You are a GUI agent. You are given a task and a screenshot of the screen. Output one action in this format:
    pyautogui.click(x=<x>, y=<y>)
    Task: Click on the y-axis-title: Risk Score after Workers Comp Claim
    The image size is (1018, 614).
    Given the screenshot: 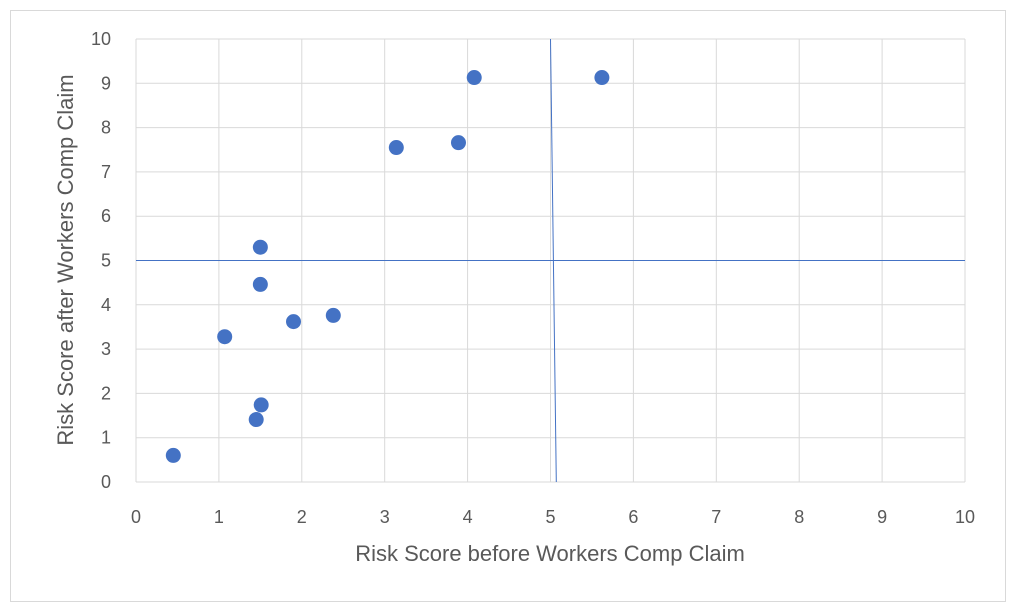 What is the action you would take?
    pyautogui.click(x=65, y=259)
    